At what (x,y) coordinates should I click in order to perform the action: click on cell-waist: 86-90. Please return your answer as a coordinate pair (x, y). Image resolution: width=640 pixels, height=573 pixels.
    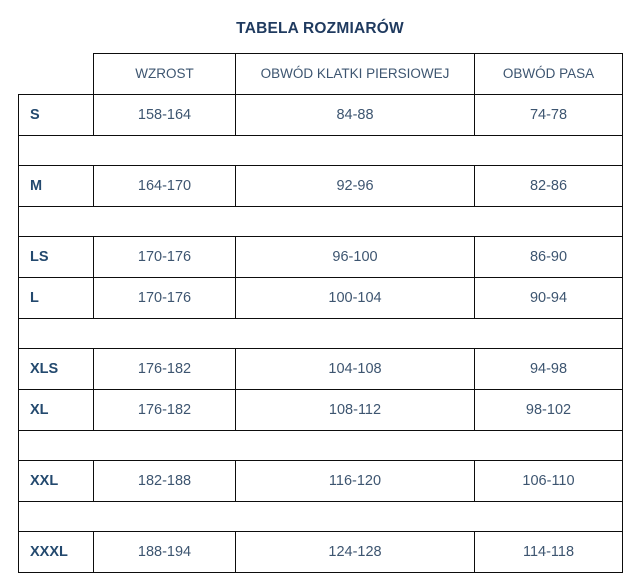
    Looking at the image, I should click on (548, 256).